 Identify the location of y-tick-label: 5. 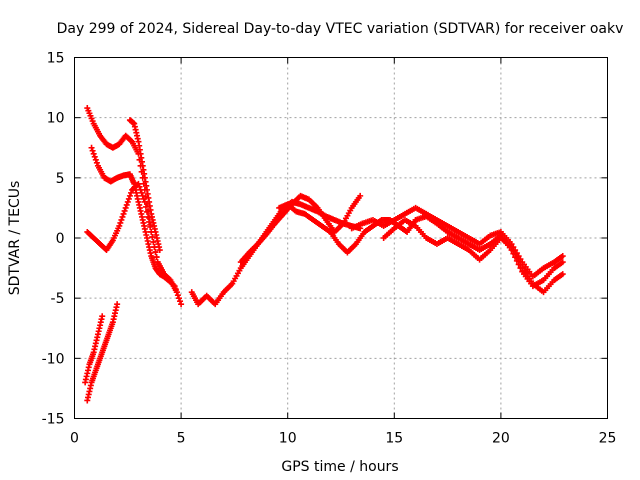
(60, 179).